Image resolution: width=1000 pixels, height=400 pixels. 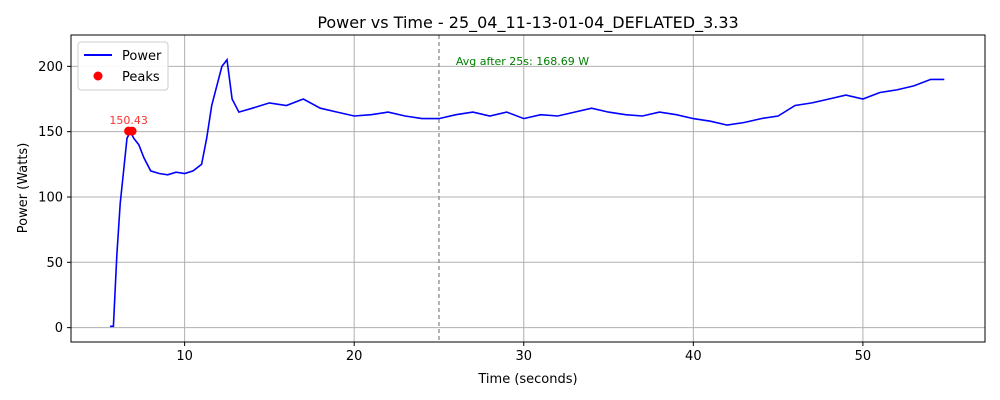 I want to click on legend-peaks-label: Peaks, so click(x=141, y=77).